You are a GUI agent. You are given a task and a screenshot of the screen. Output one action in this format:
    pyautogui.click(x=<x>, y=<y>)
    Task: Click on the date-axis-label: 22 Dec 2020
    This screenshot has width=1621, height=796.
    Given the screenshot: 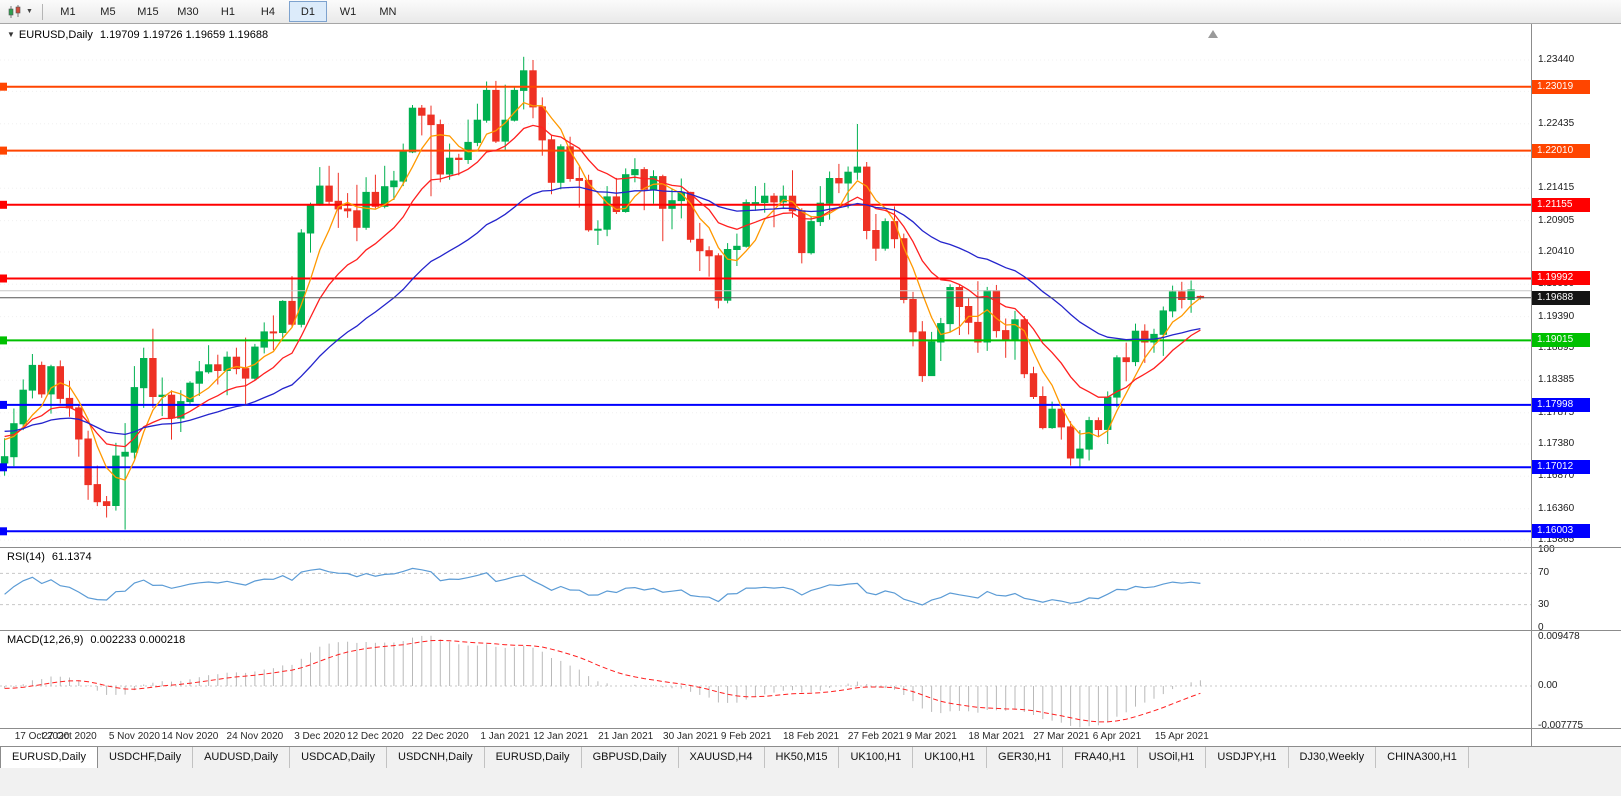 What is the action you would take?
    pyautogui.click(x=440, y=736)
    